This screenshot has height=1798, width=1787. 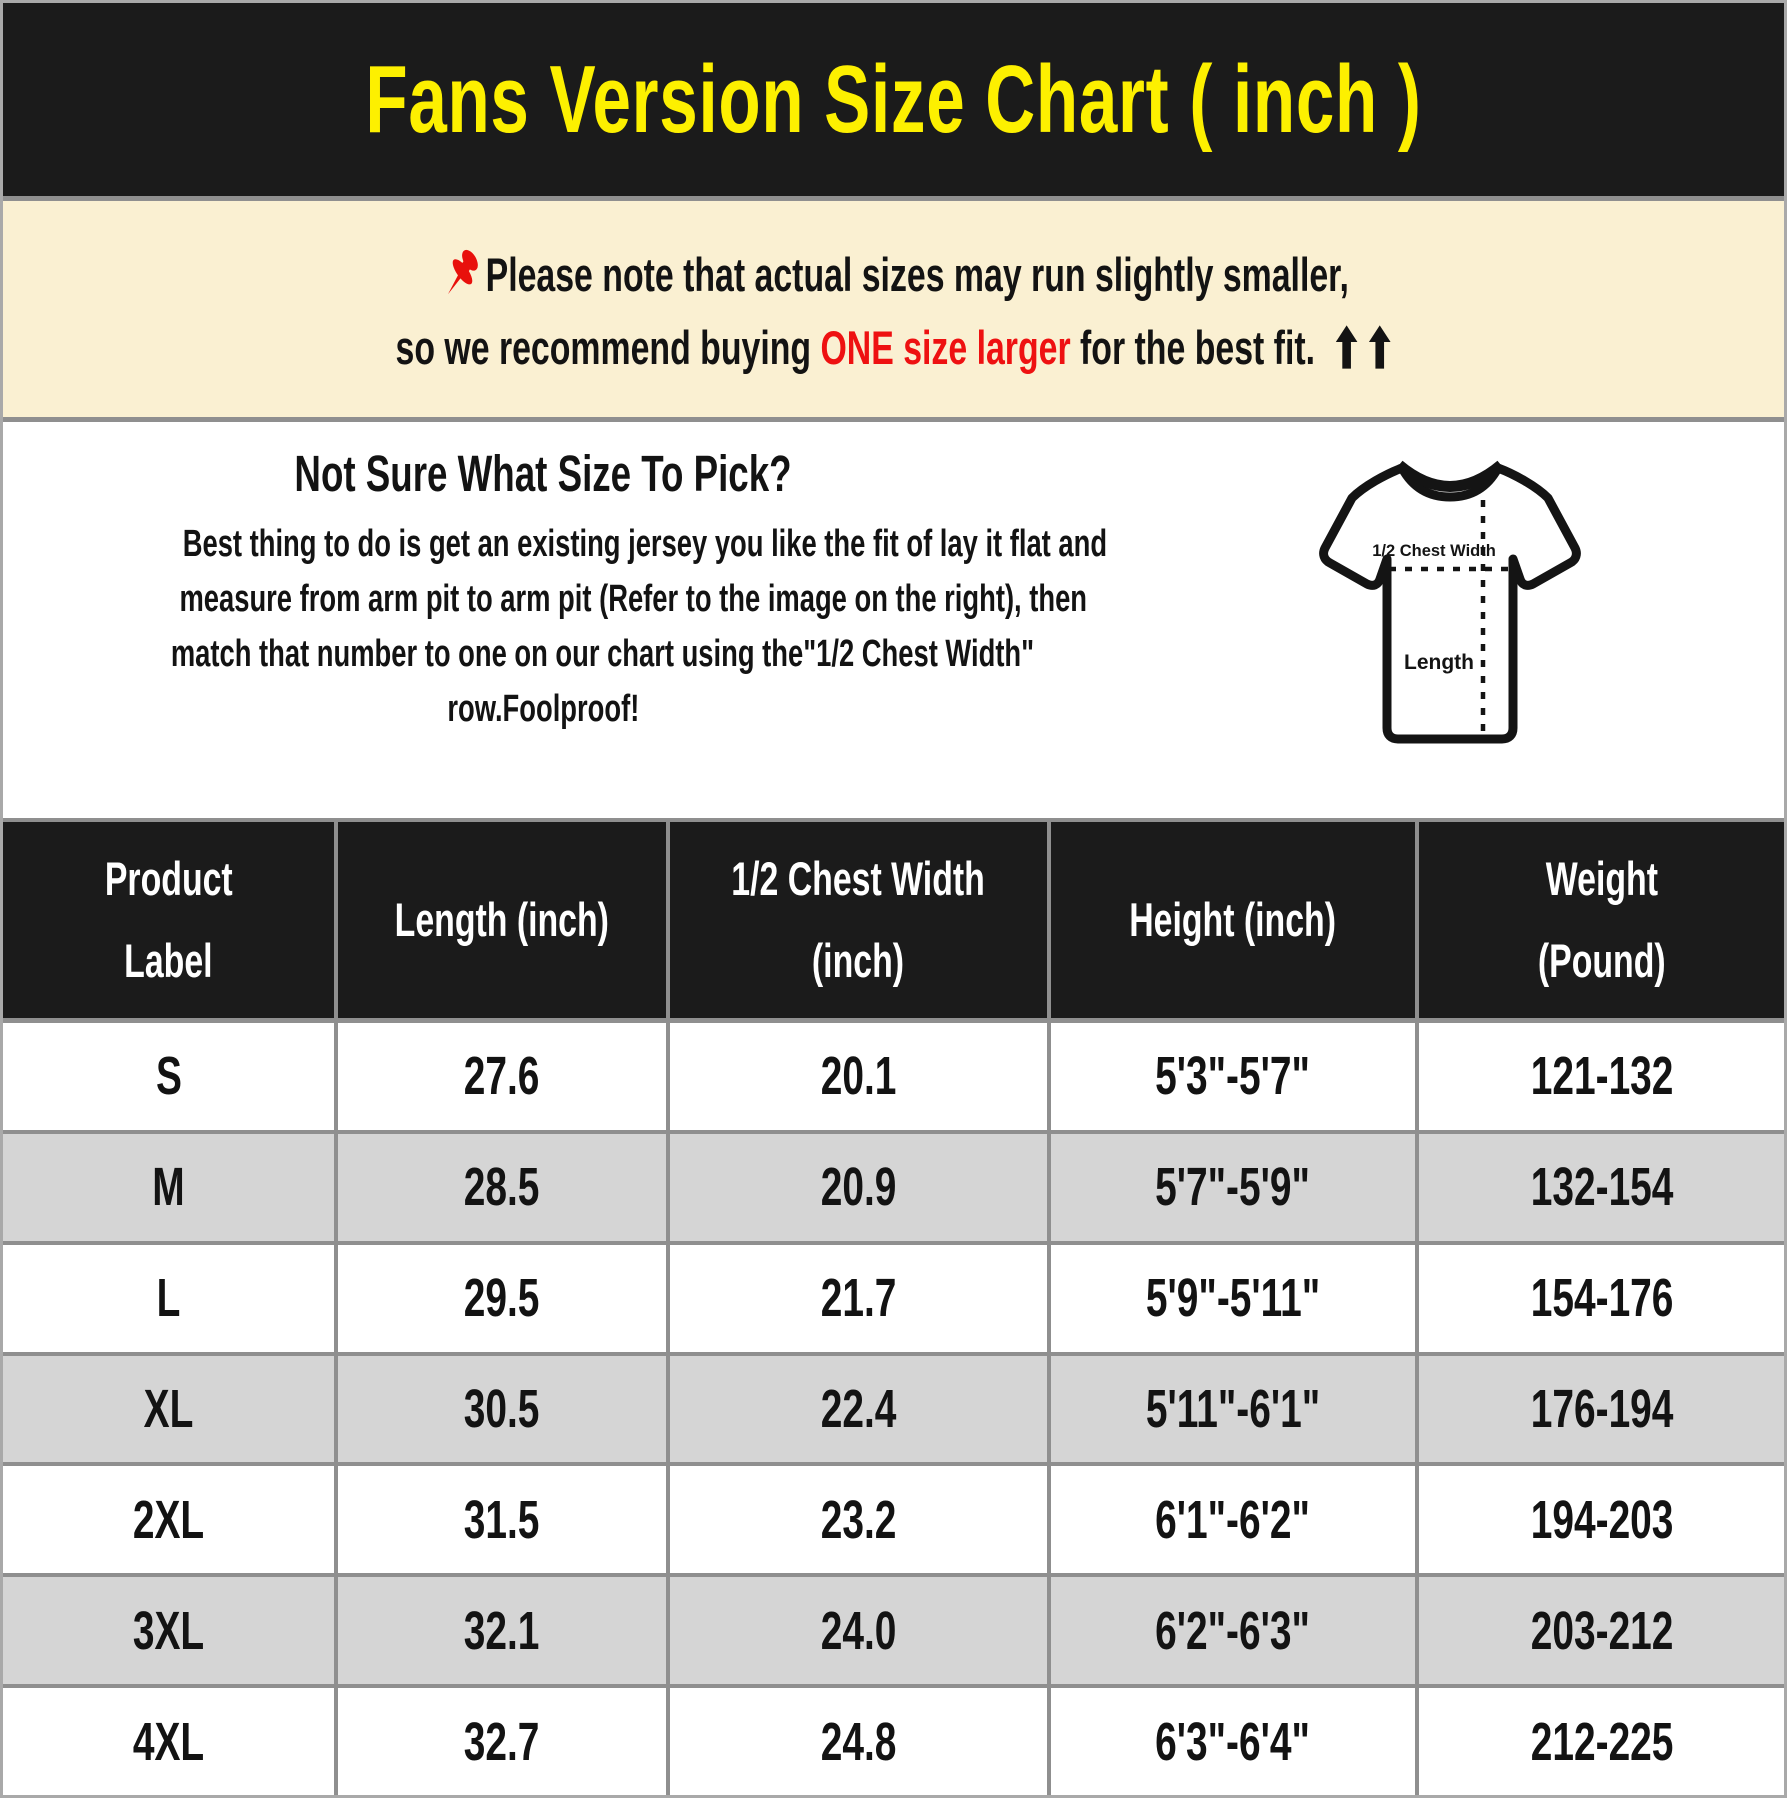 I want to click on cell-height: 6'3"-6'4", so click(x=1231, y=1742).